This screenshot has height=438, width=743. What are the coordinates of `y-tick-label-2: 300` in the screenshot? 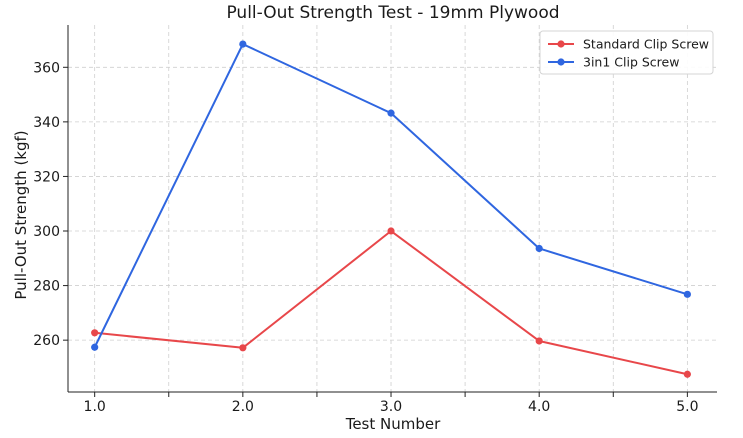 It's located at (46, 232).